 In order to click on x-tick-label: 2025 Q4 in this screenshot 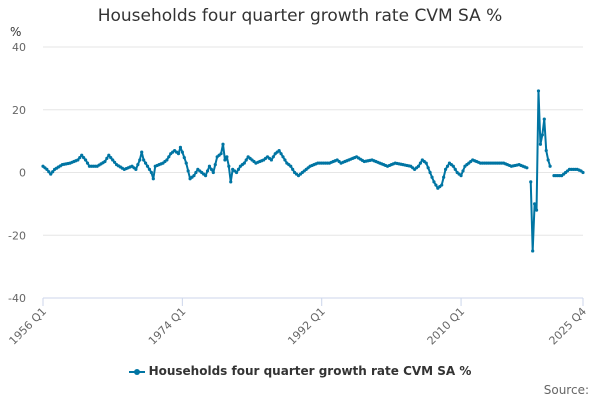, I will do `click(568, 326)`.